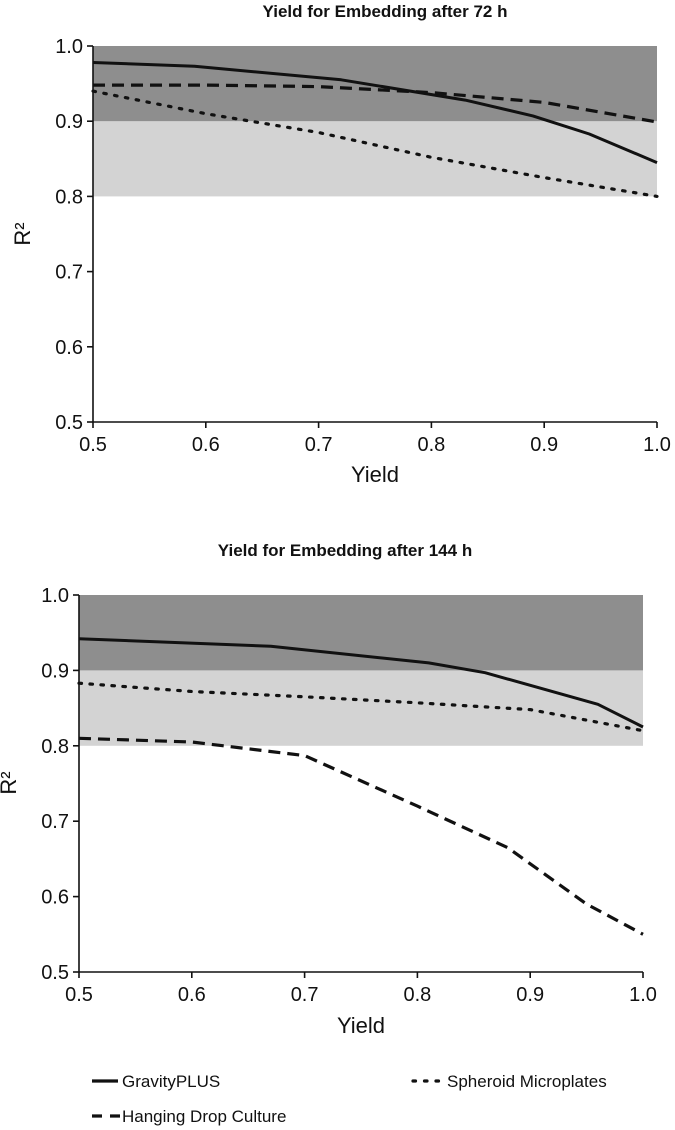 Image resolution: width=675 pixels, height=1130 pixels. What do you see at coordinates (171, 1081) in the screenshot?
I see `legend-label-gravityplus: GravityPLUS` at bounding box center [171, 1081].